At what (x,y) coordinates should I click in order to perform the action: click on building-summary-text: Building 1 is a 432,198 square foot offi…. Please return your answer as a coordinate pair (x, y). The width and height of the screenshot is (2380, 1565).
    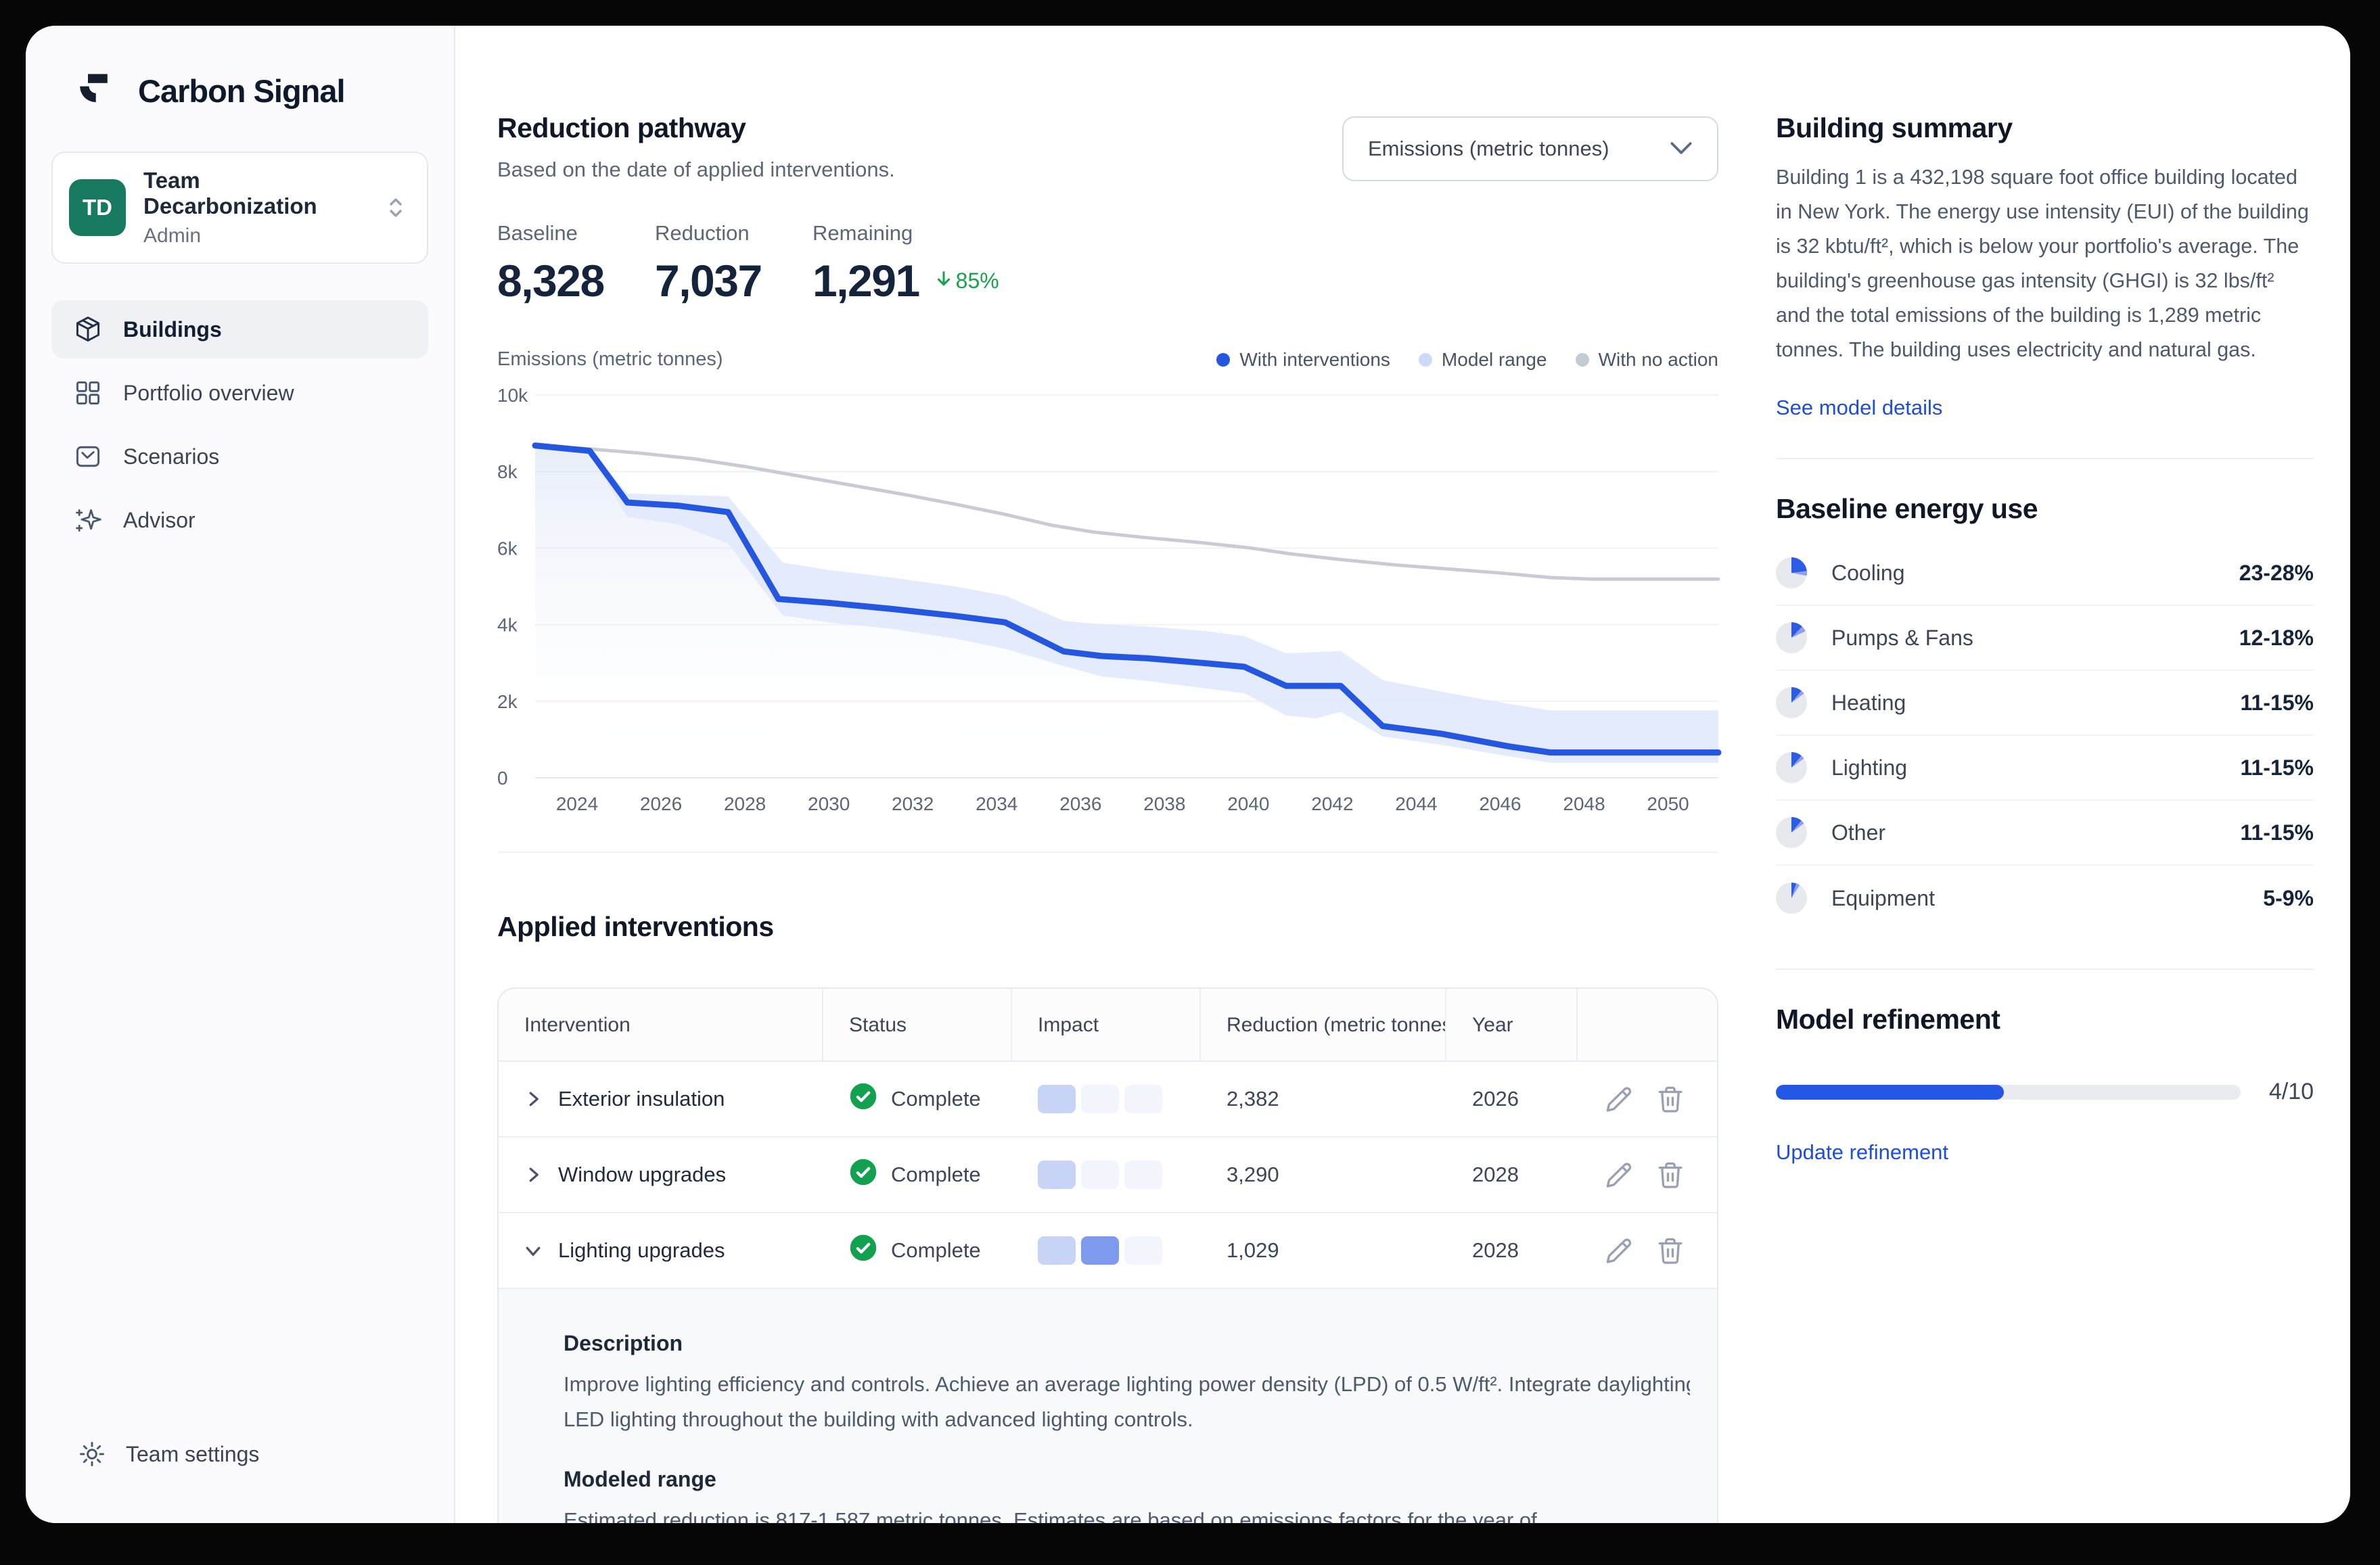
    Looking at the image, I should click on (2043, 263).